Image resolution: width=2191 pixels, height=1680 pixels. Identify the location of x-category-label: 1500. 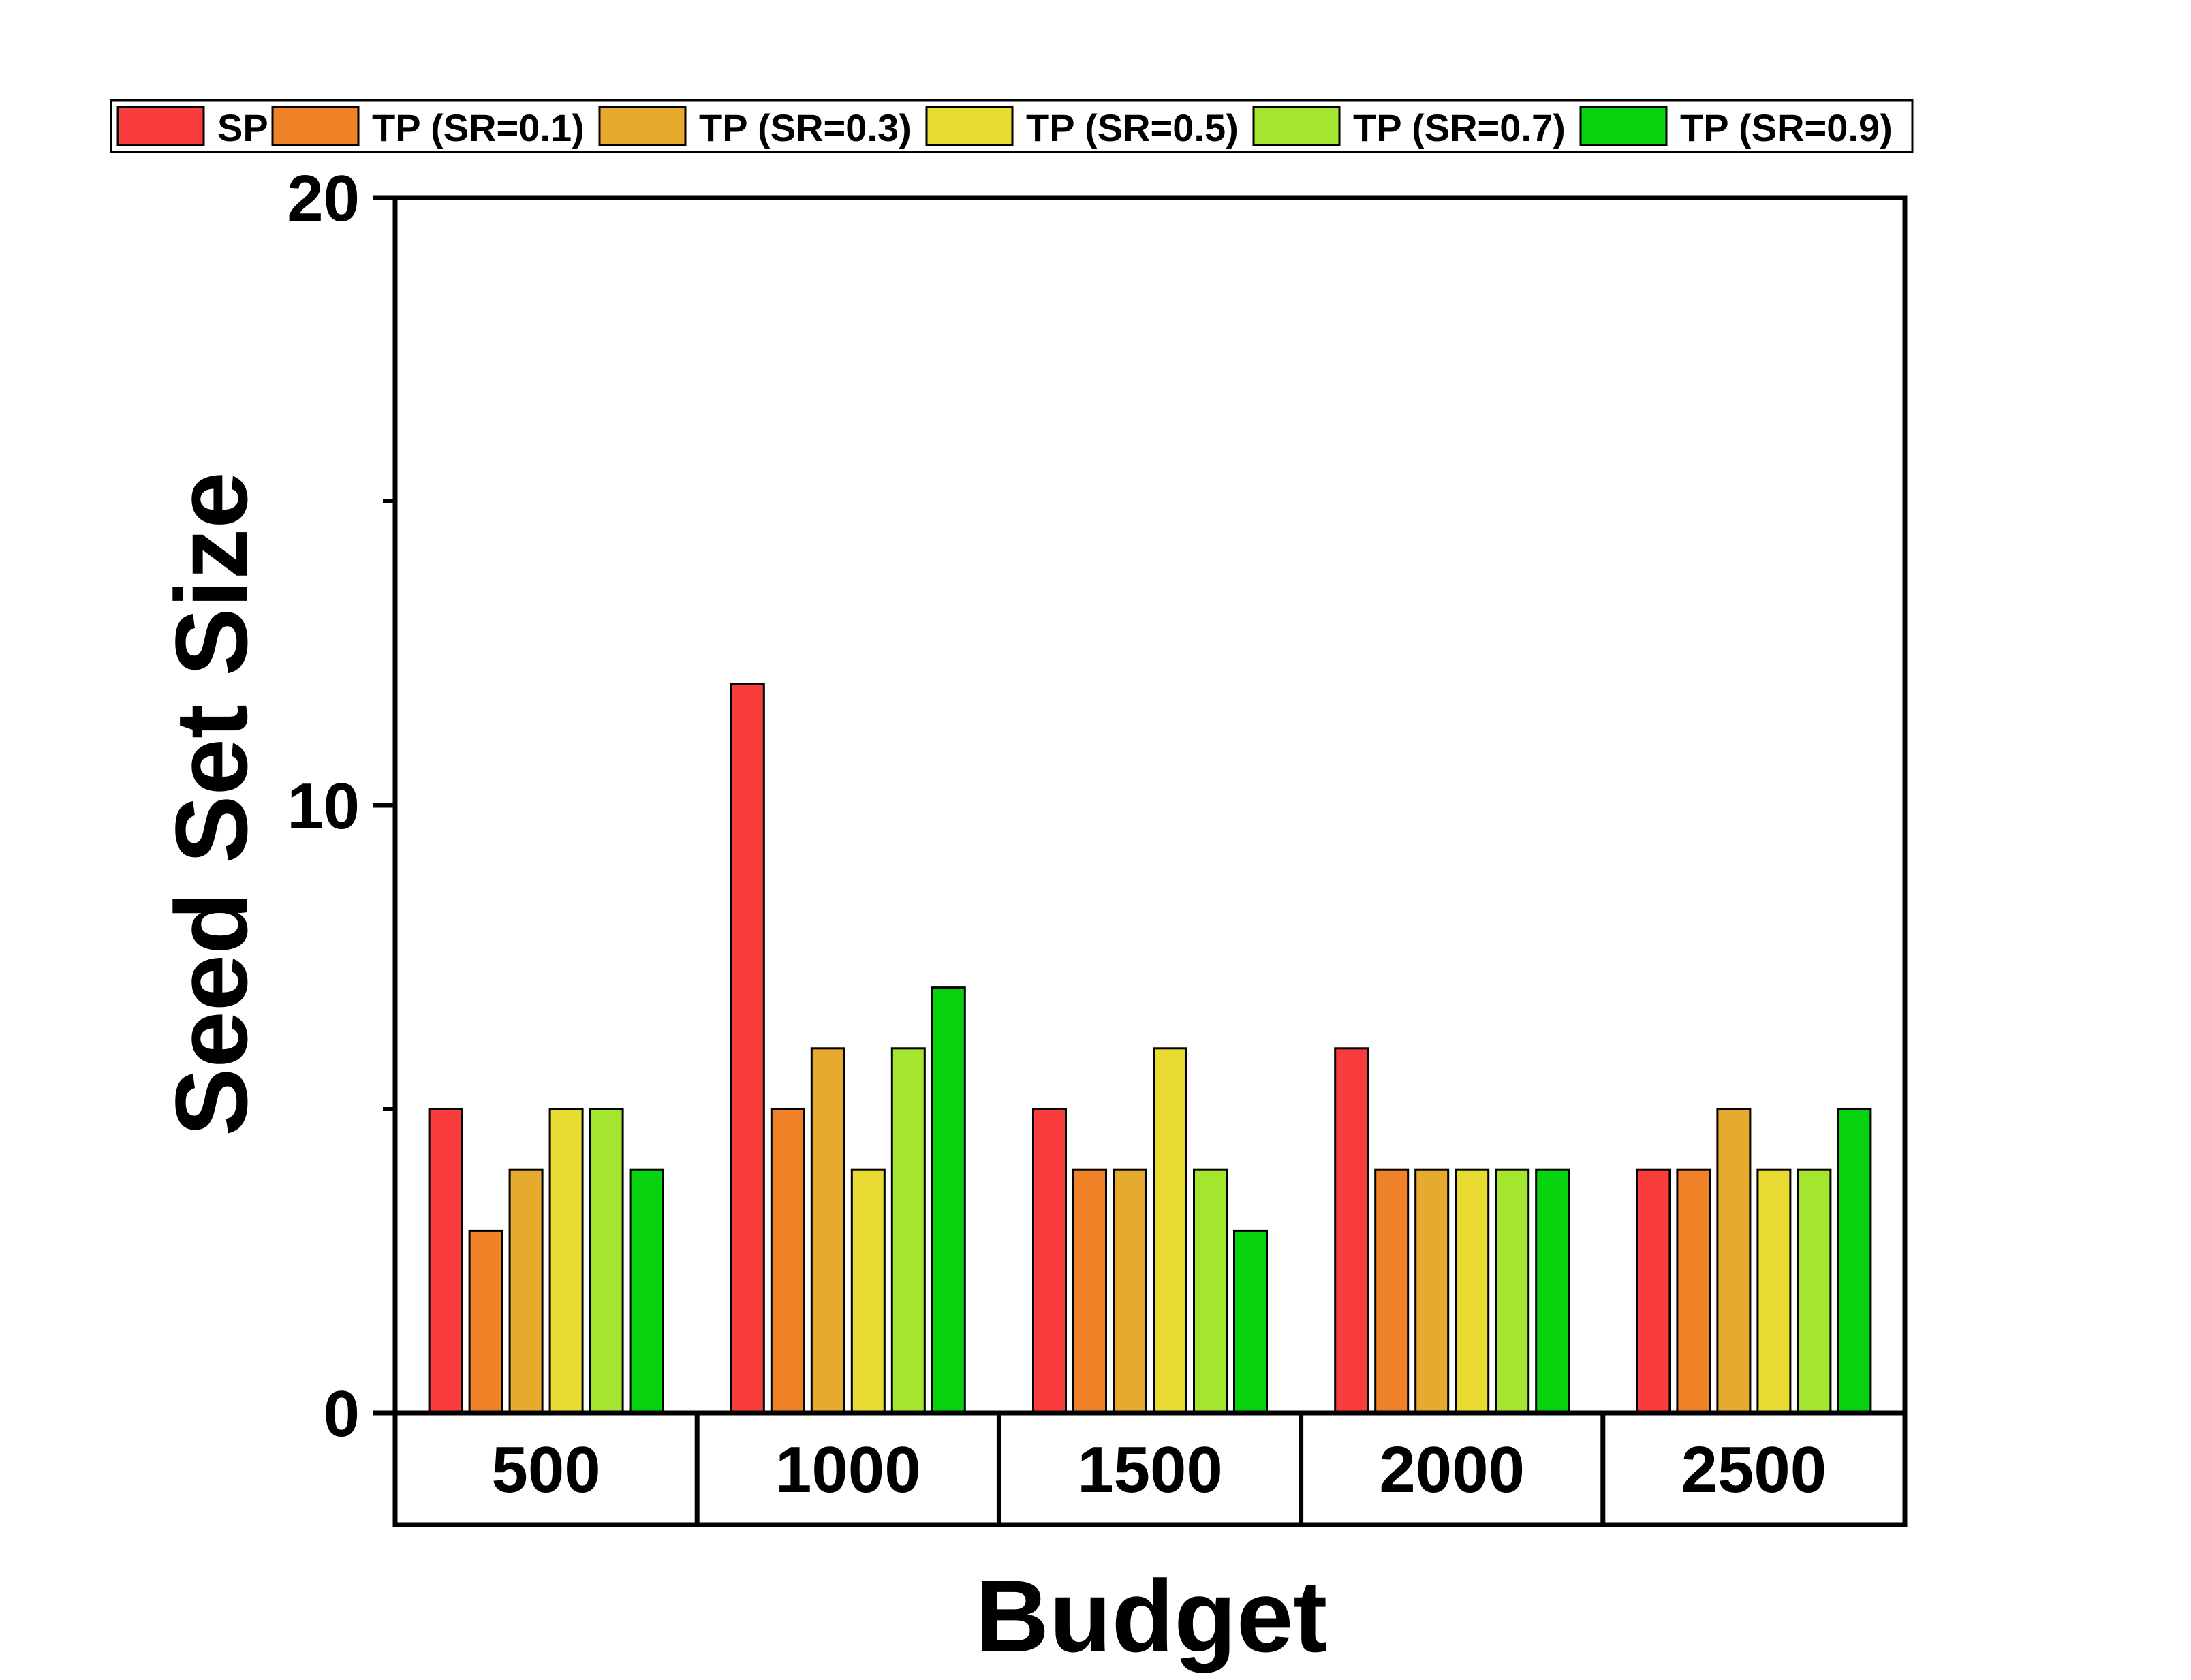
(1150, 1469).